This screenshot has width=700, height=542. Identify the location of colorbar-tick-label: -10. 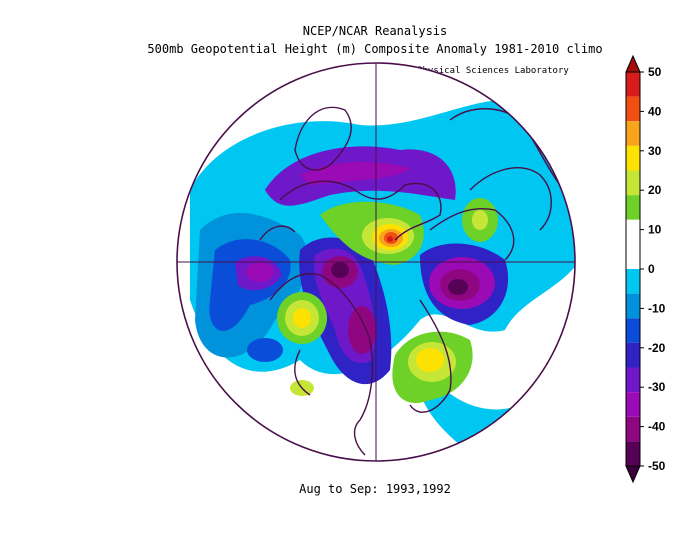
(657, 308).